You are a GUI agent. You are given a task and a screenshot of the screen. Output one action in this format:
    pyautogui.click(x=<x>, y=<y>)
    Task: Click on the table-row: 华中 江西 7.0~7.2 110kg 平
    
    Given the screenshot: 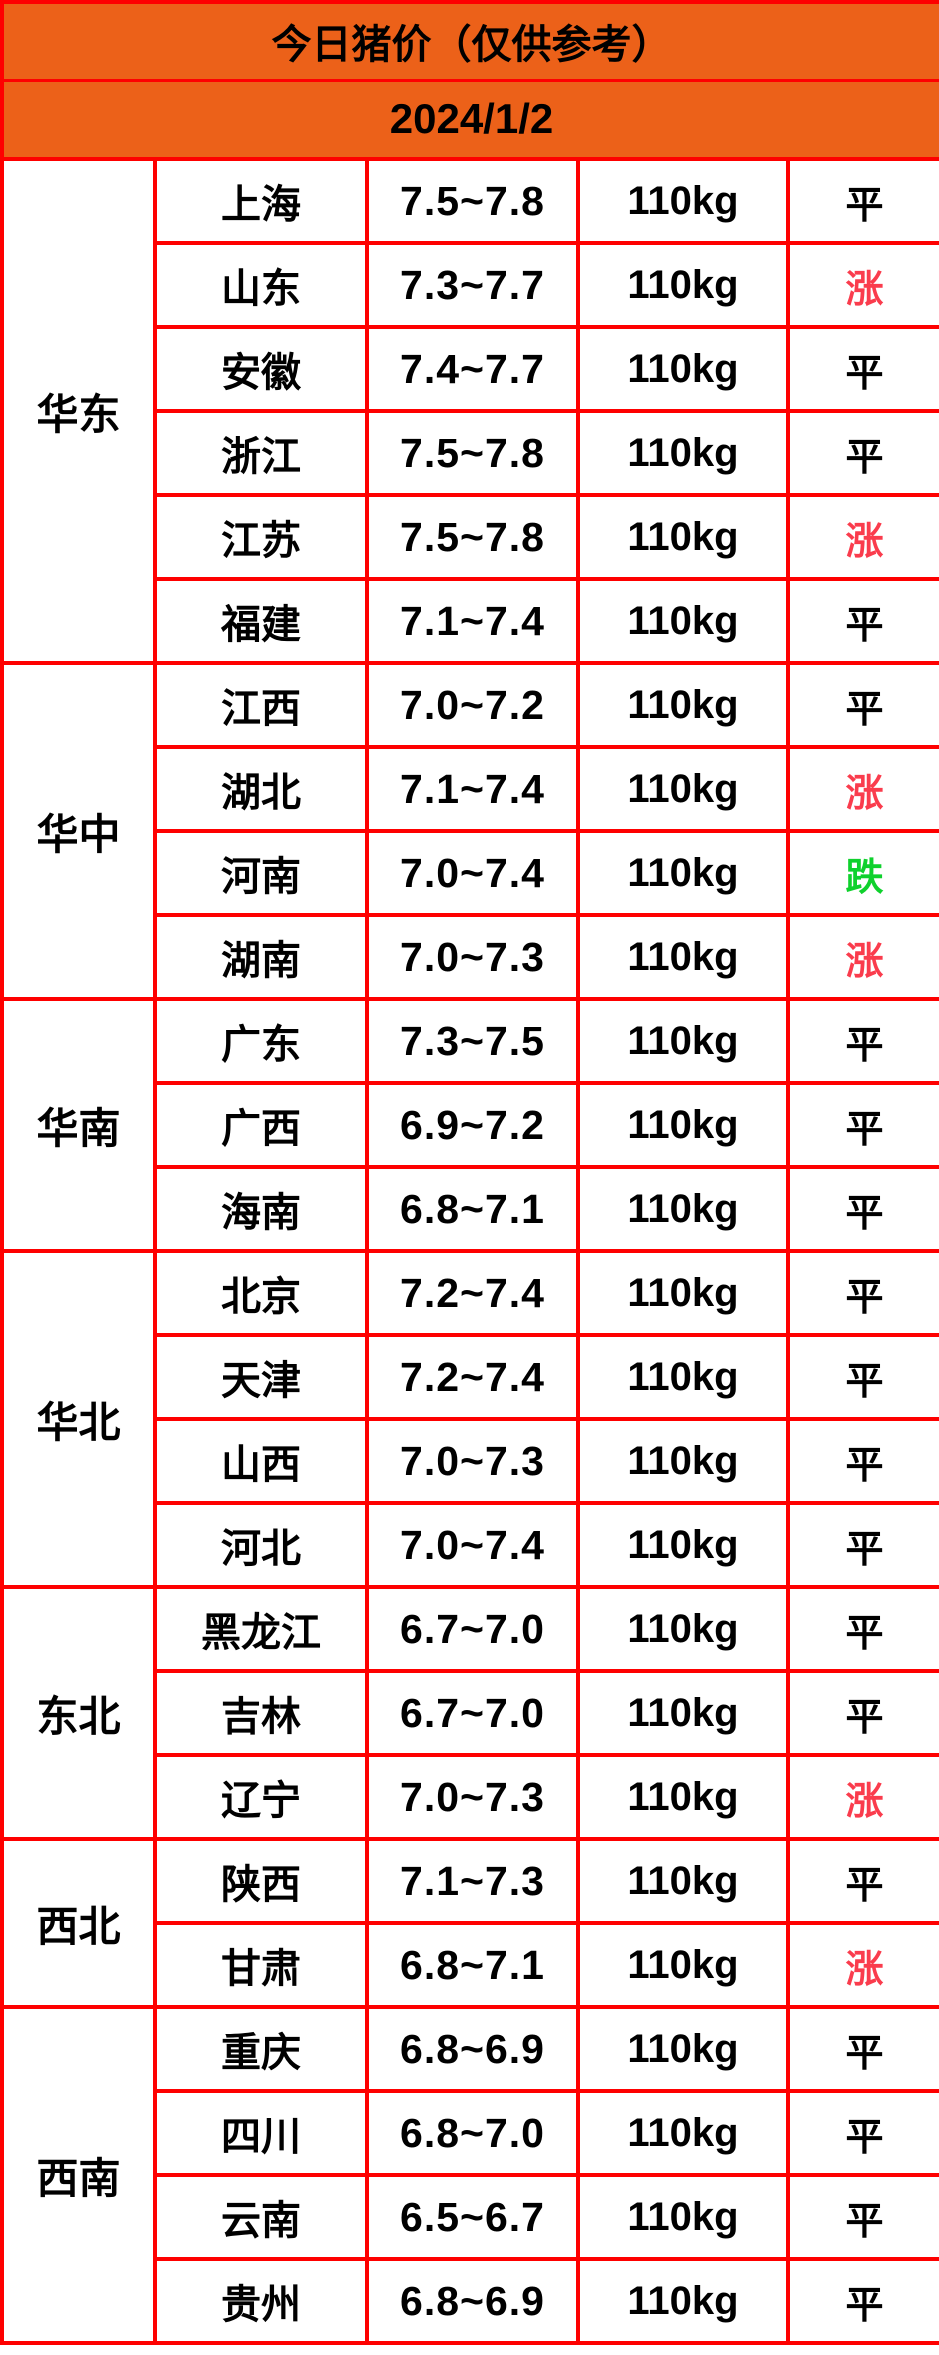 What is the action you would take?
    pyautogui.click(x=469, y=831)
    